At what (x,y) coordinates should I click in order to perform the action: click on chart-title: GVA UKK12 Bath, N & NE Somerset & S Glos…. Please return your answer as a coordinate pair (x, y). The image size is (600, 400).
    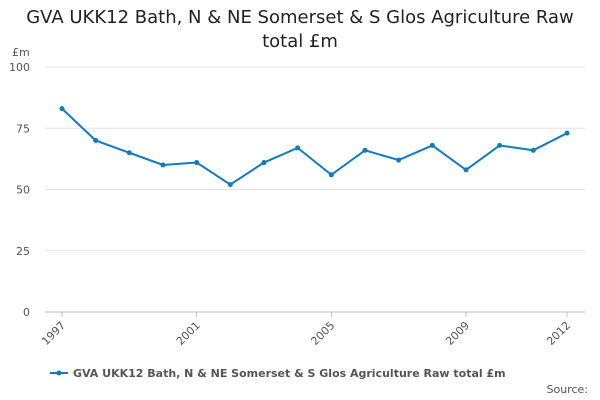
    Looking at the image, I should click on (300, 29).